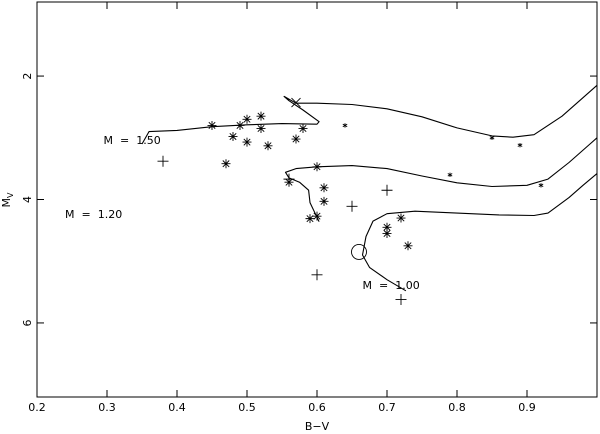  Describe the element at coordinates (527, 407) in the screenshot. I see `x-tick-label: 0.9` at that location.